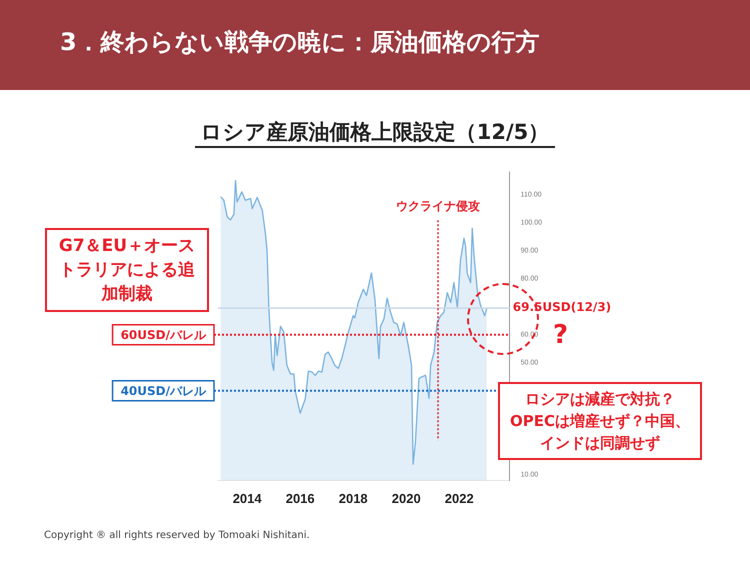 Image resolution: width=750 pixels, height=563 pixels. I want to click on x-tick-label: 2016, so click(300, 498).